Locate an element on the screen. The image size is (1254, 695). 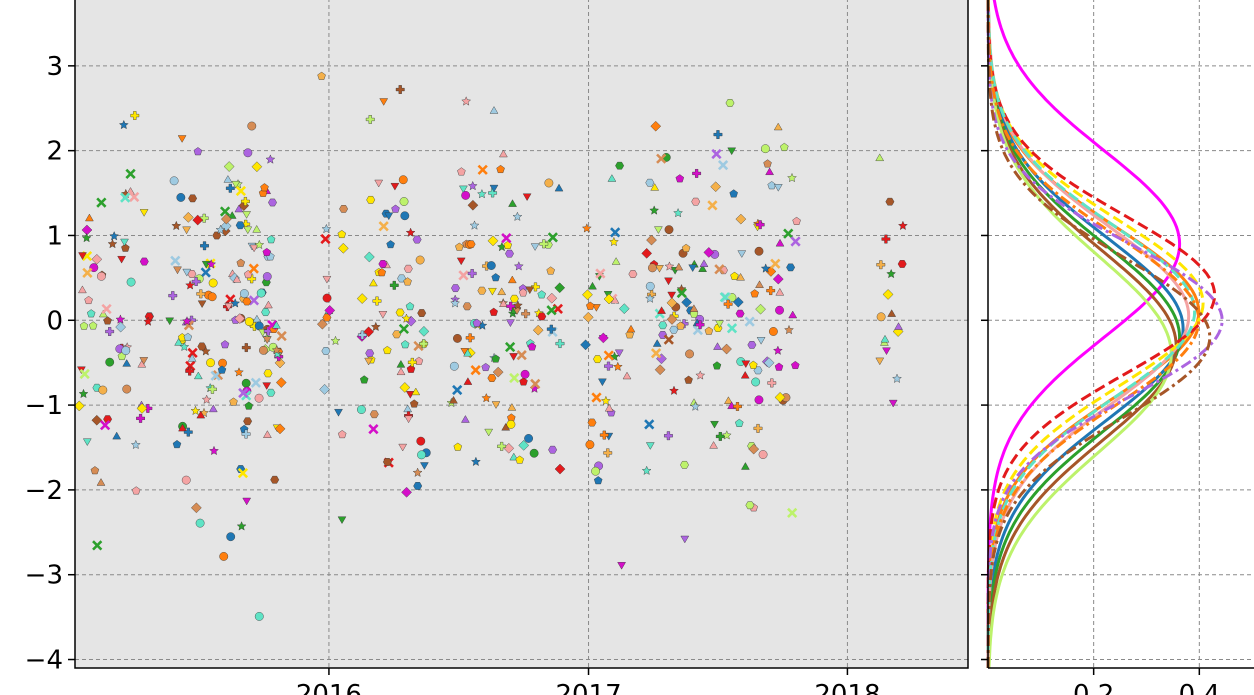
scatter-x-tick-label: 2016 is located at coordinates (329, 687).